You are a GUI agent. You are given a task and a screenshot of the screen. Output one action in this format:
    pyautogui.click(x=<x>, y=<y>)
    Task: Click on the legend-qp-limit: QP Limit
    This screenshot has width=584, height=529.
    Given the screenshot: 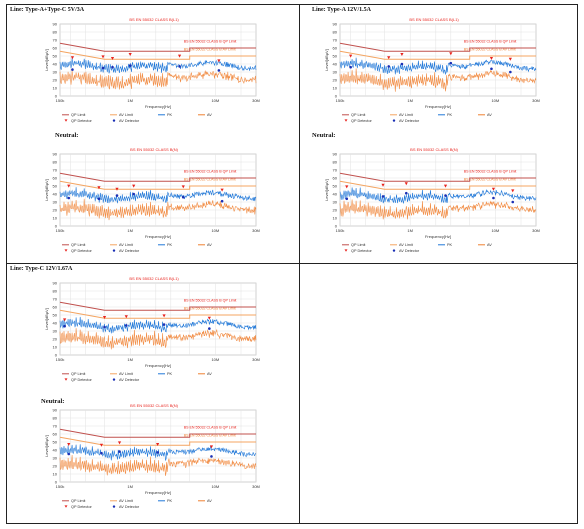 What is the action you would take?
    pyautogui.click(x=74, y=374)
    